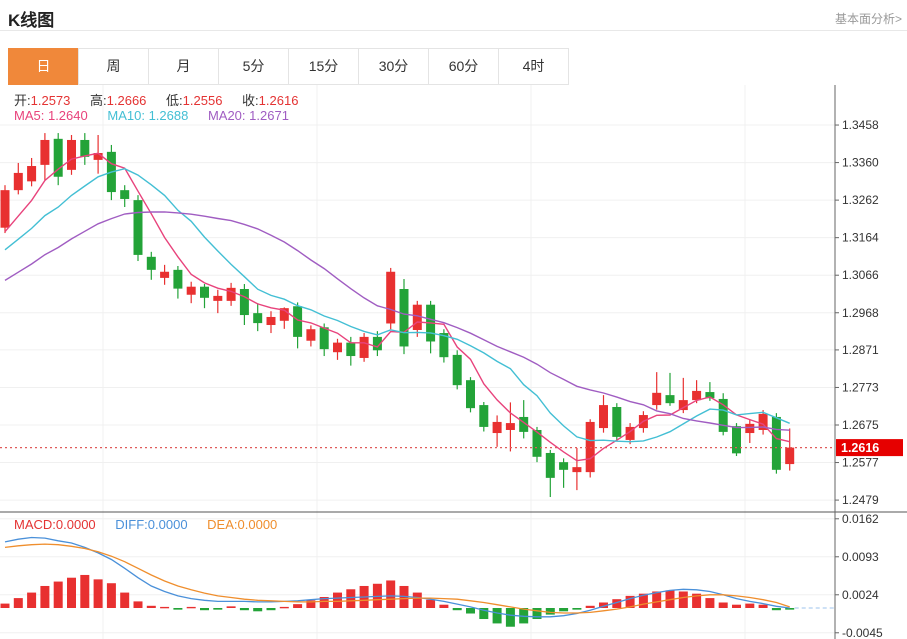 Image resolution: width=907 pixels, height=639 pixels. I want to click on tab-4时: 4时, so click(533, 66).